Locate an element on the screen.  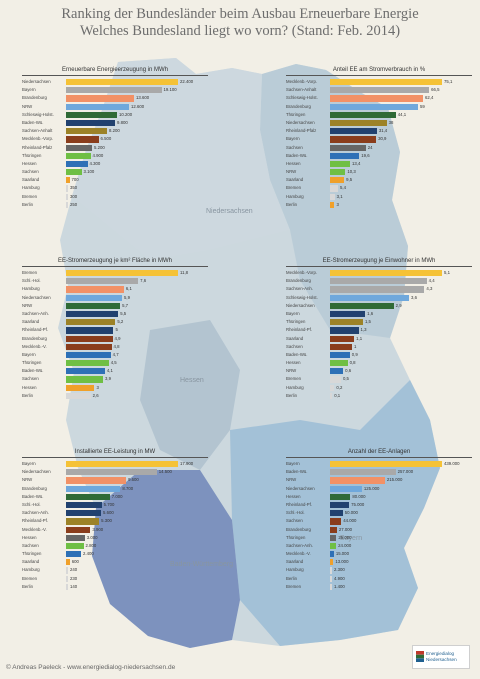
map-label-bw: Baden-Württemberg is located at coordinates (201, 564).